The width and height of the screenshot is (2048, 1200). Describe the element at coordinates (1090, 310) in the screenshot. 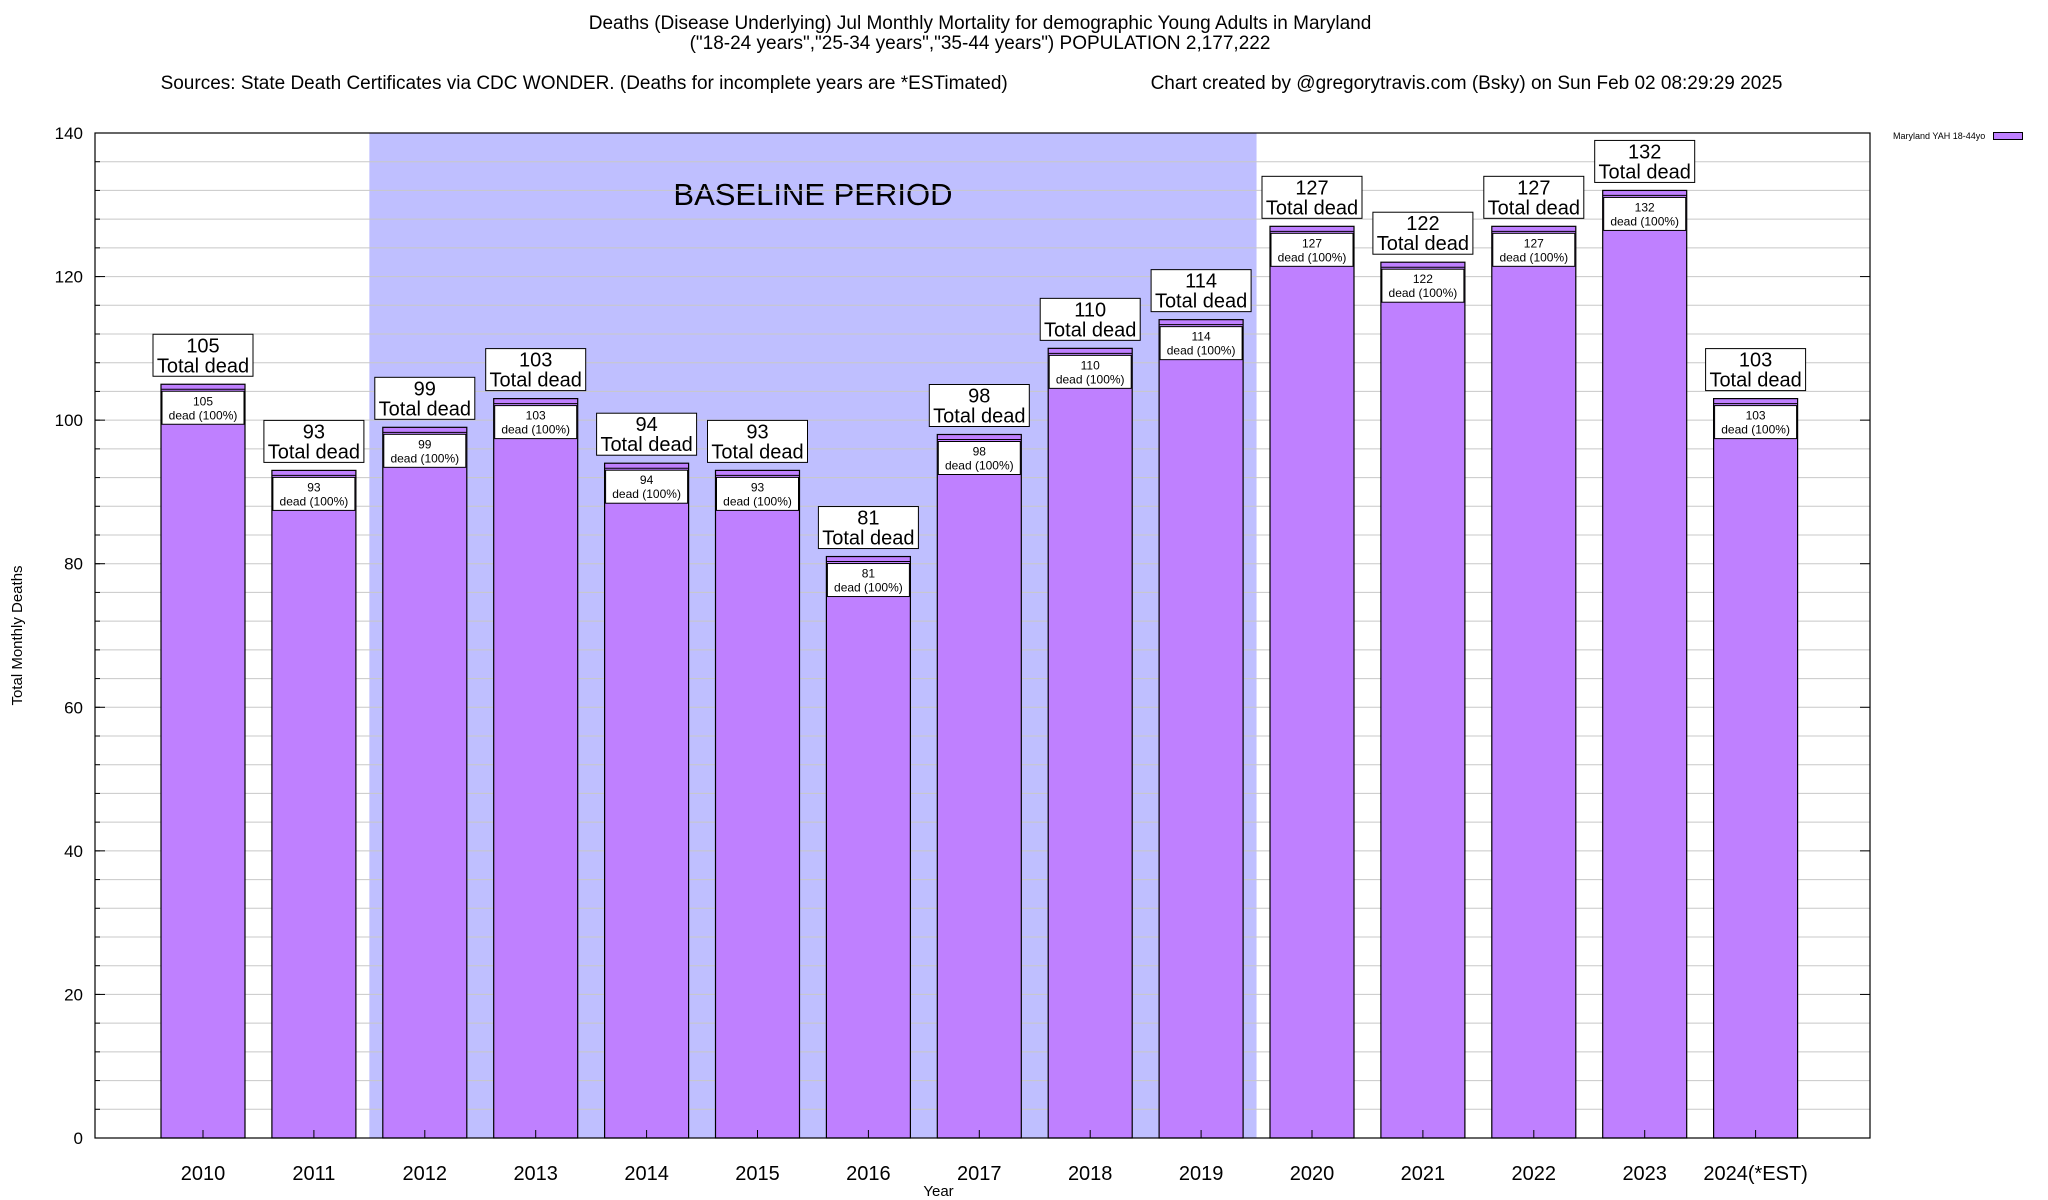

I see `top-label-value: 110` at that location.